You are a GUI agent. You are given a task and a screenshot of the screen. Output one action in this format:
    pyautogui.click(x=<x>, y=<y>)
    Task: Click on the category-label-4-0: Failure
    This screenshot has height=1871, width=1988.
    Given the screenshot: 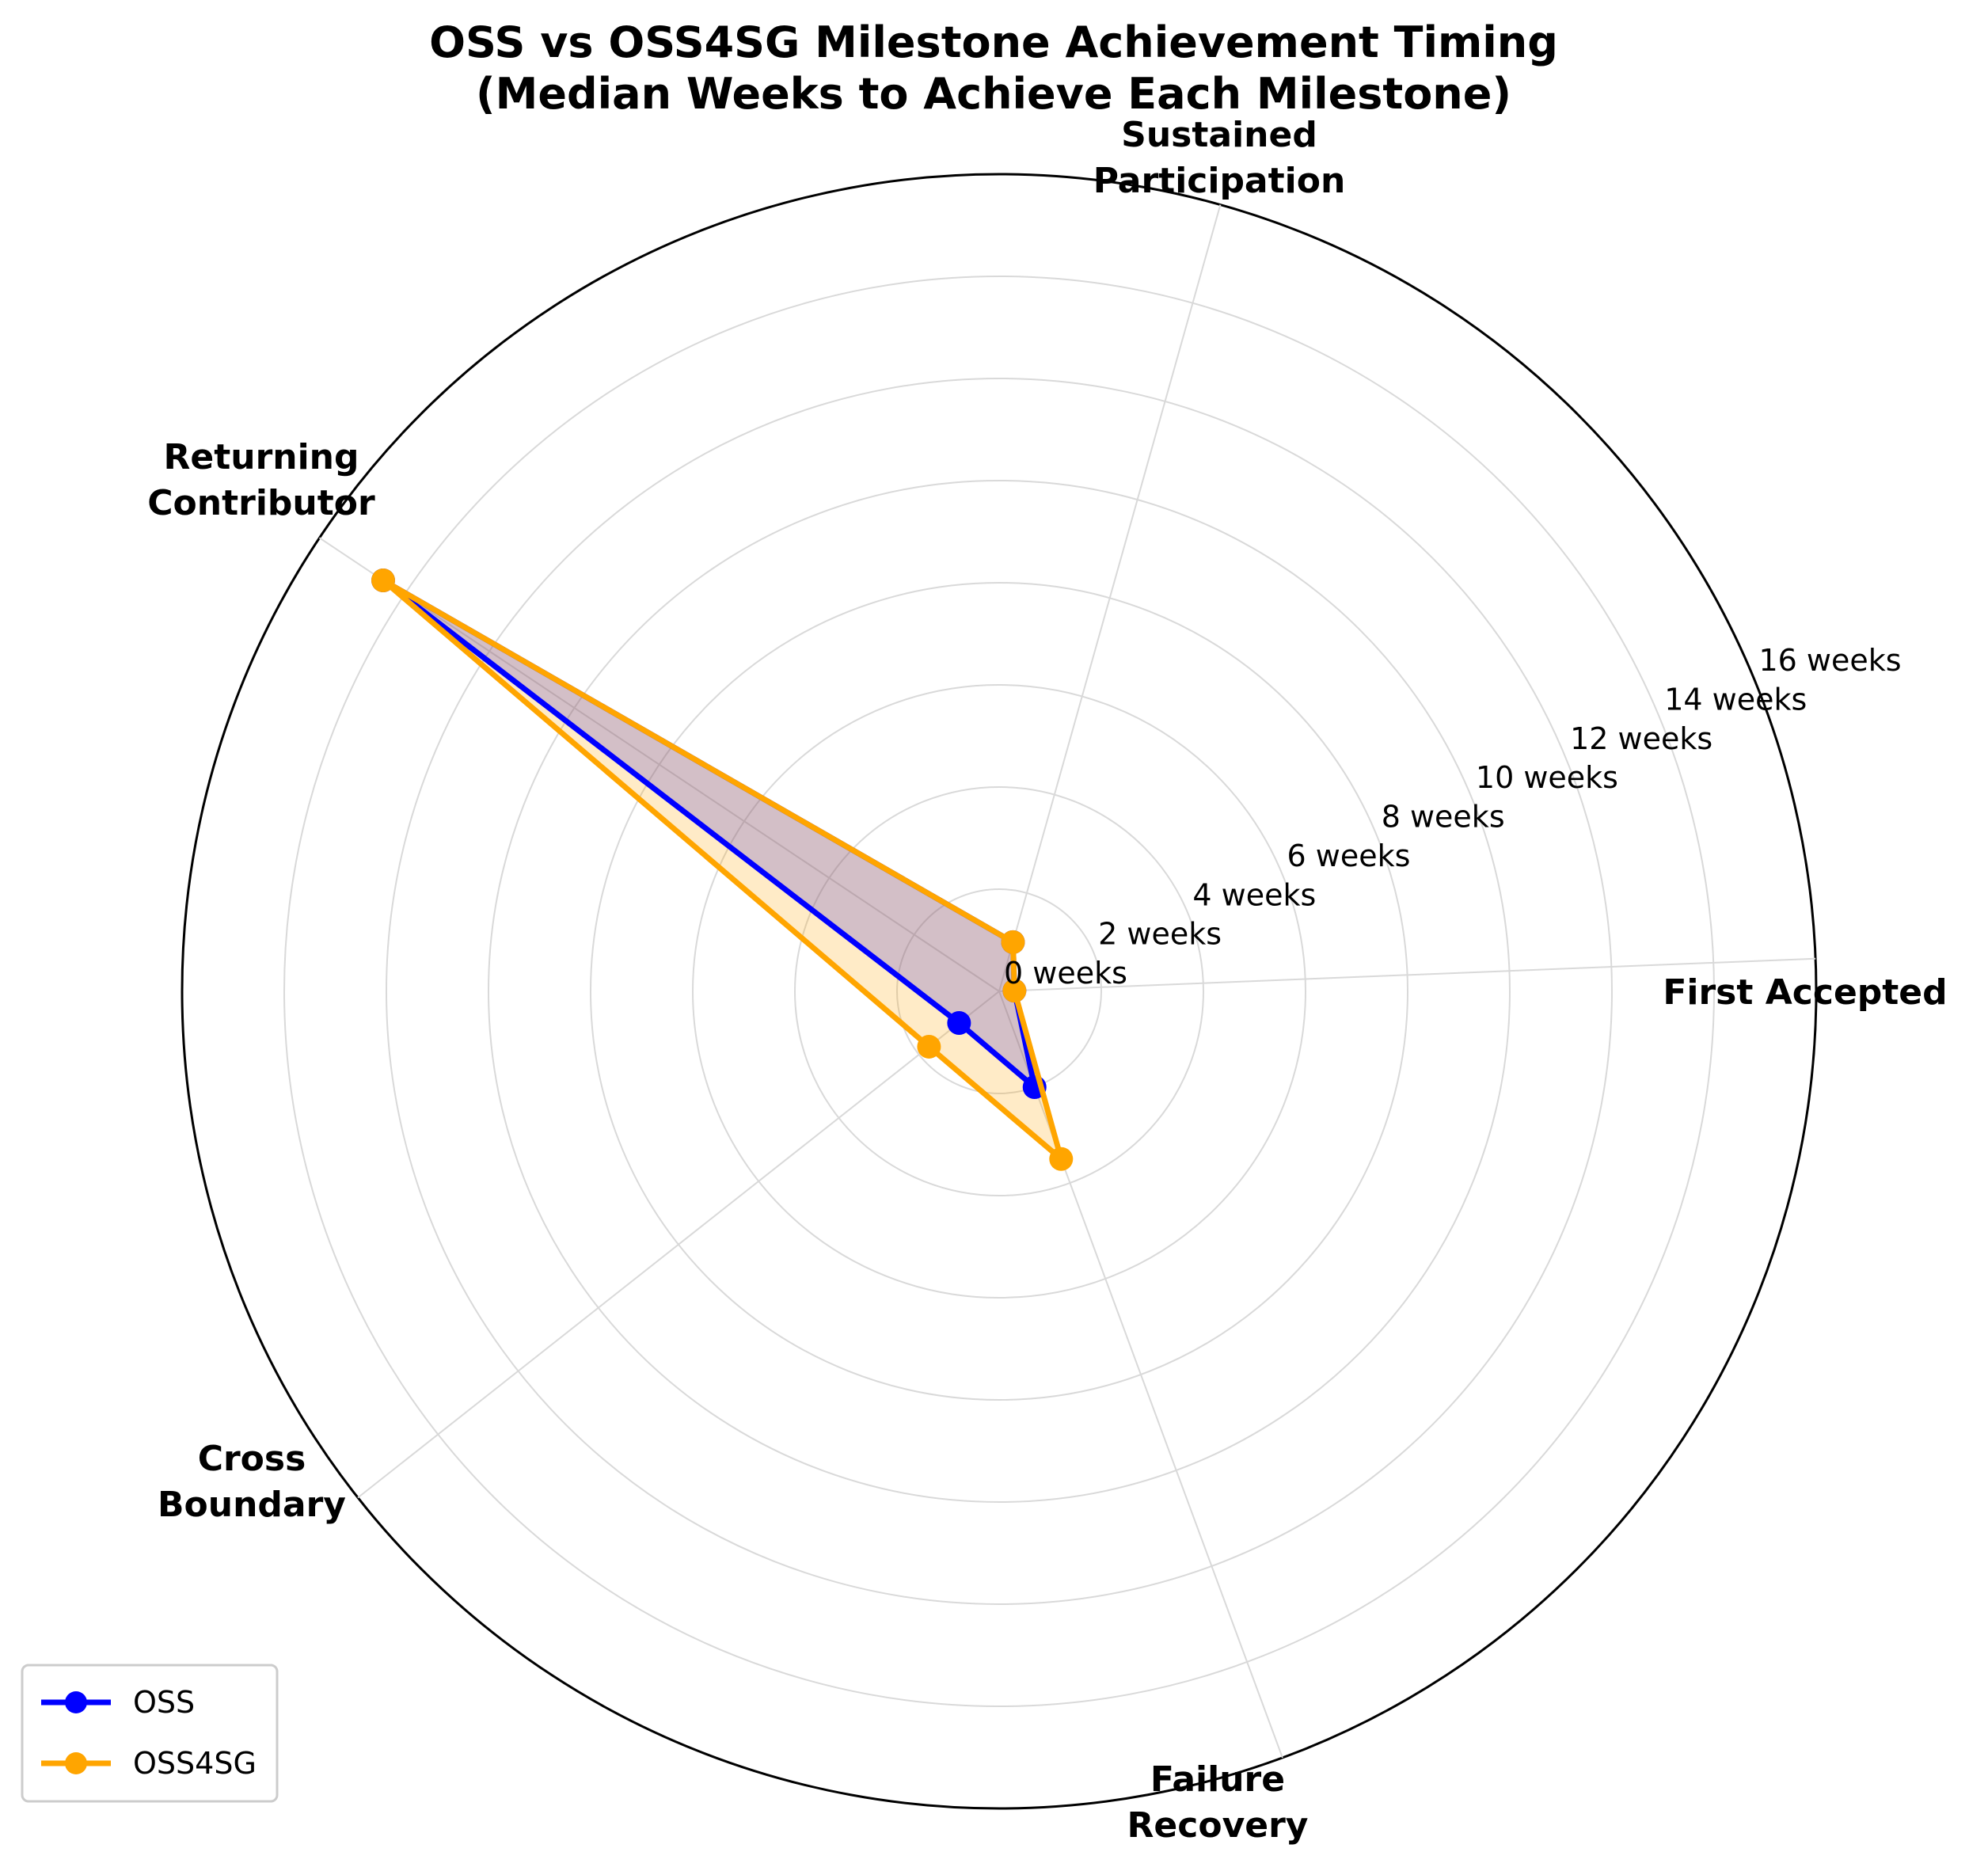 What is the action you would take?
    pyautogui.click(x=1217, y=1779)
    